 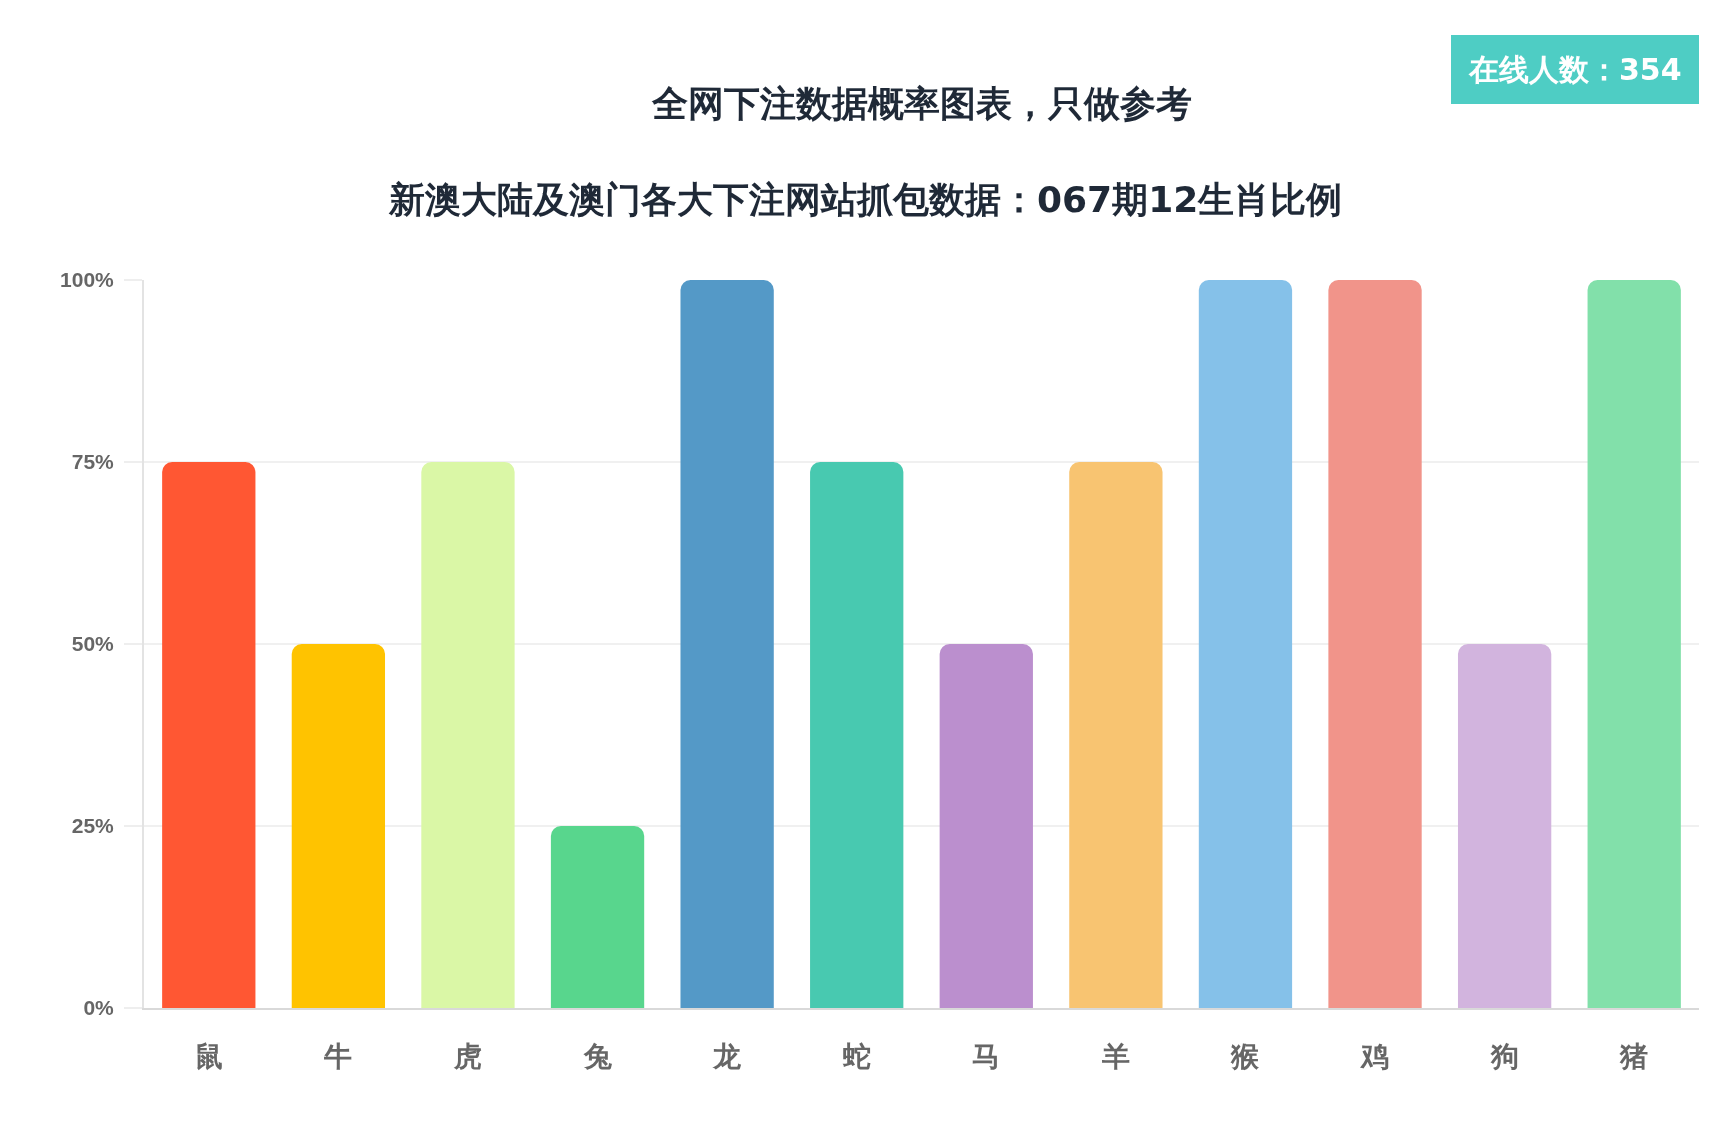 I want to click on text: 在线人数：354, so click(x=1575, y=69).